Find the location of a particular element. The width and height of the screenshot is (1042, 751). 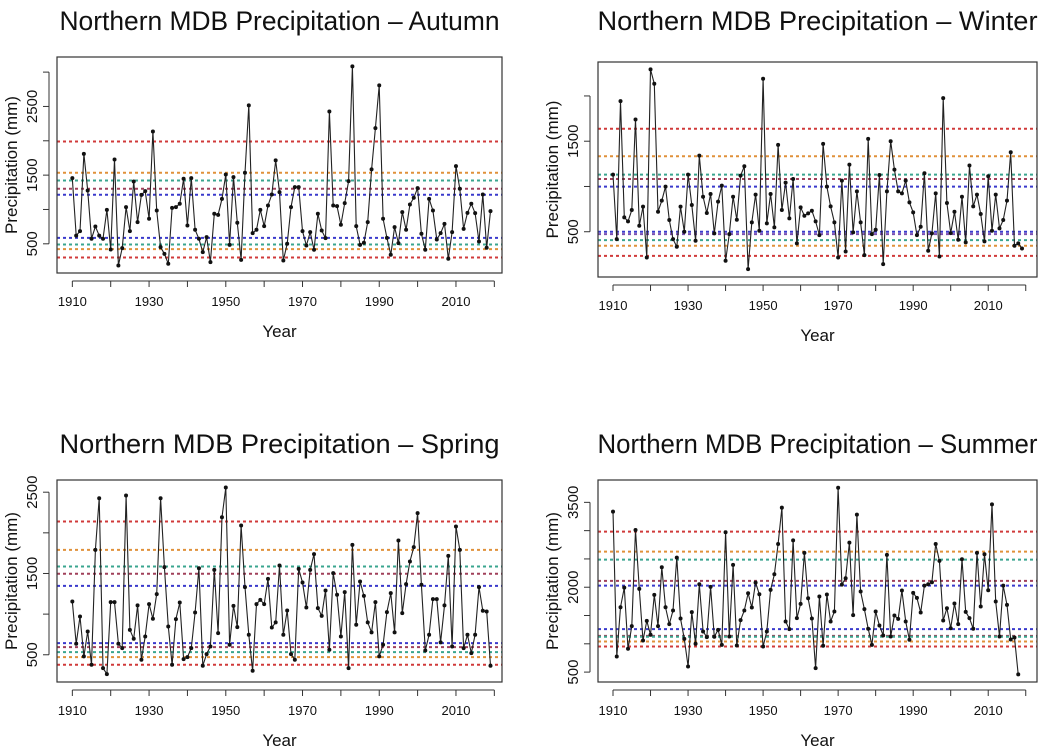

x-tick-label: 1990 is located at coordinates (913, 305).